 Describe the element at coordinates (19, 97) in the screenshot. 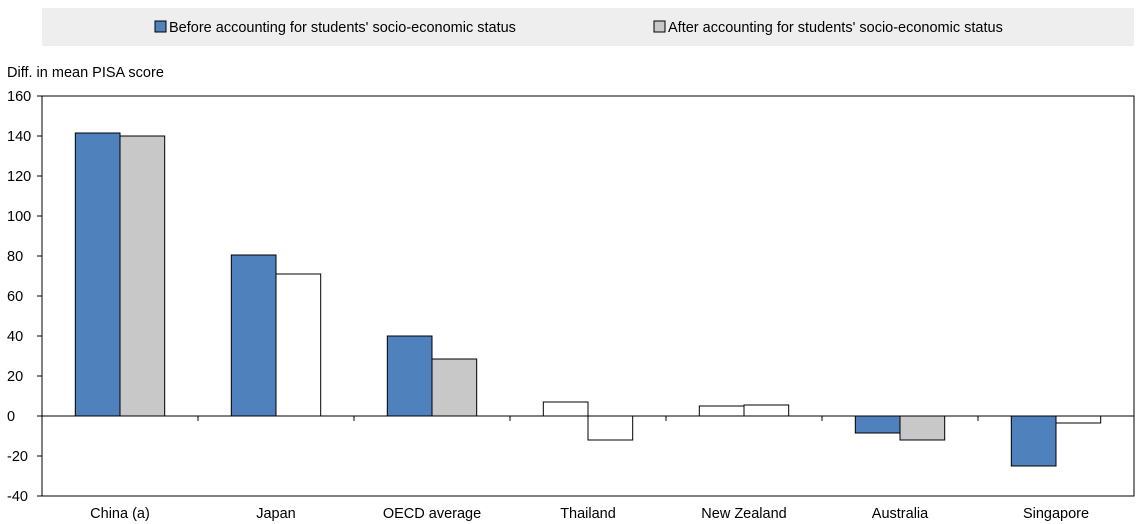

I see `y-tick-label: 160` at that location.